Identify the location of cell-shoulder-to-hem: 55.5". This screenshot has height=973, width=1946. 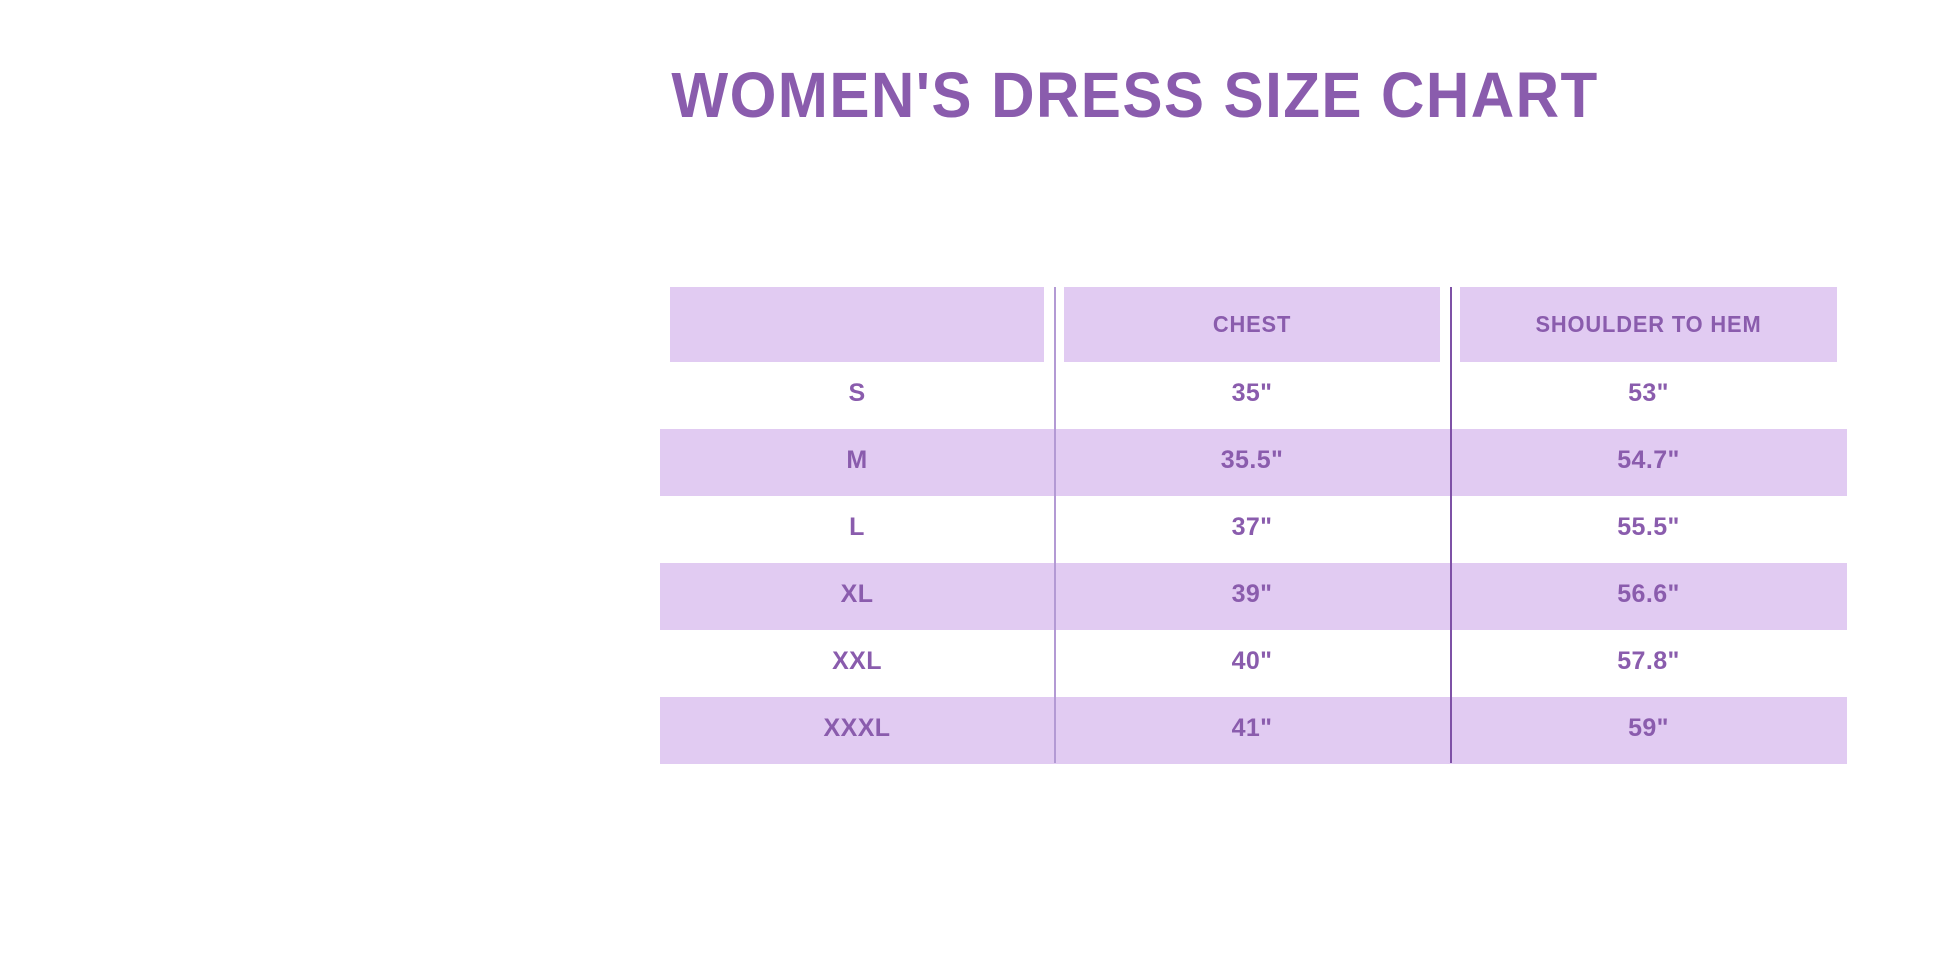
(1648, 529).